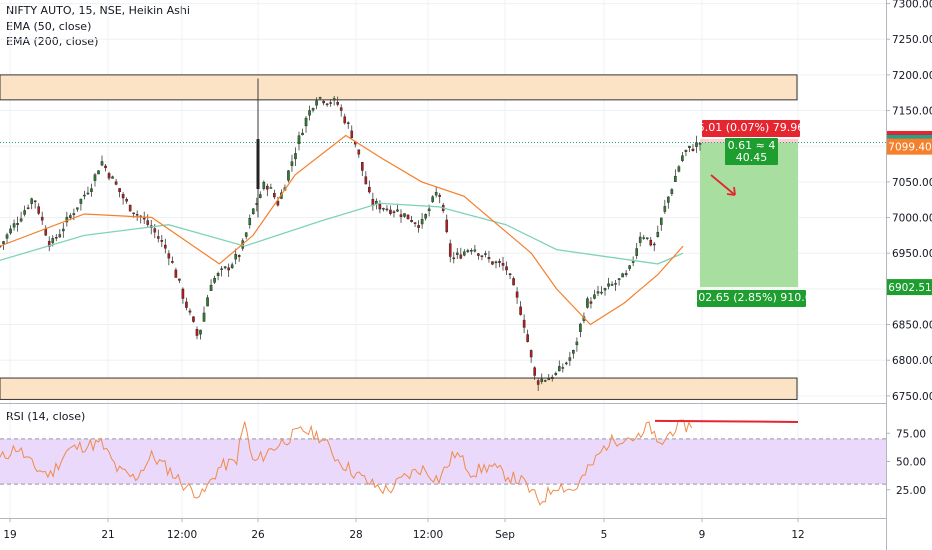 The height and width of the screenshot is (550, 932). I want to click on price-tick-label: 7150.00, so click(912, 112).